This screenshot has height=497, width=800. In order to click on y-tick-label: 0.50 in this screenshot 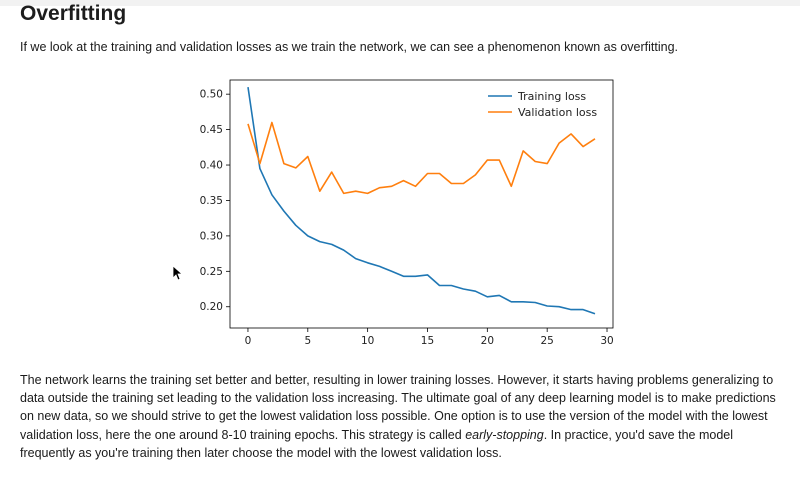, I will do `click(211, 95)`.